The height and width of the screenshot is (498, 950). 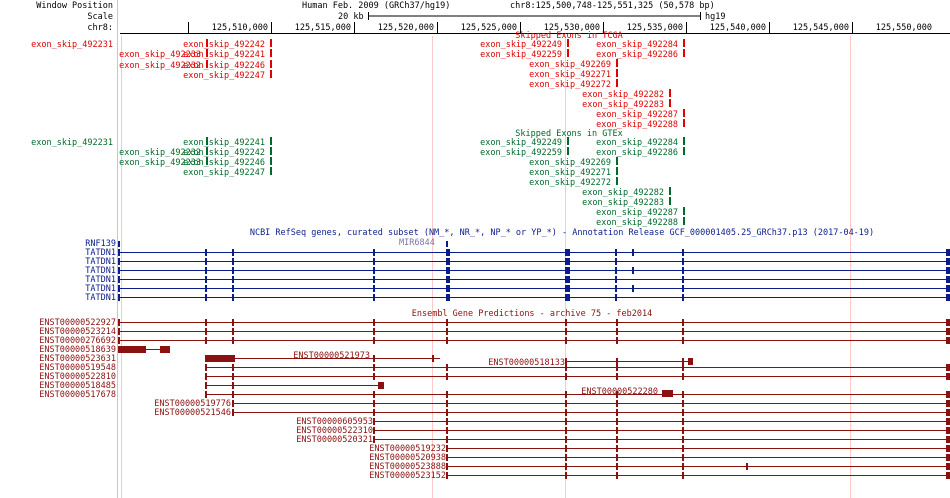 What do you see at coordinates (100, 28) in the screenshot?
I see `chrom-label: chr8:` at bounding box center [100, 28].